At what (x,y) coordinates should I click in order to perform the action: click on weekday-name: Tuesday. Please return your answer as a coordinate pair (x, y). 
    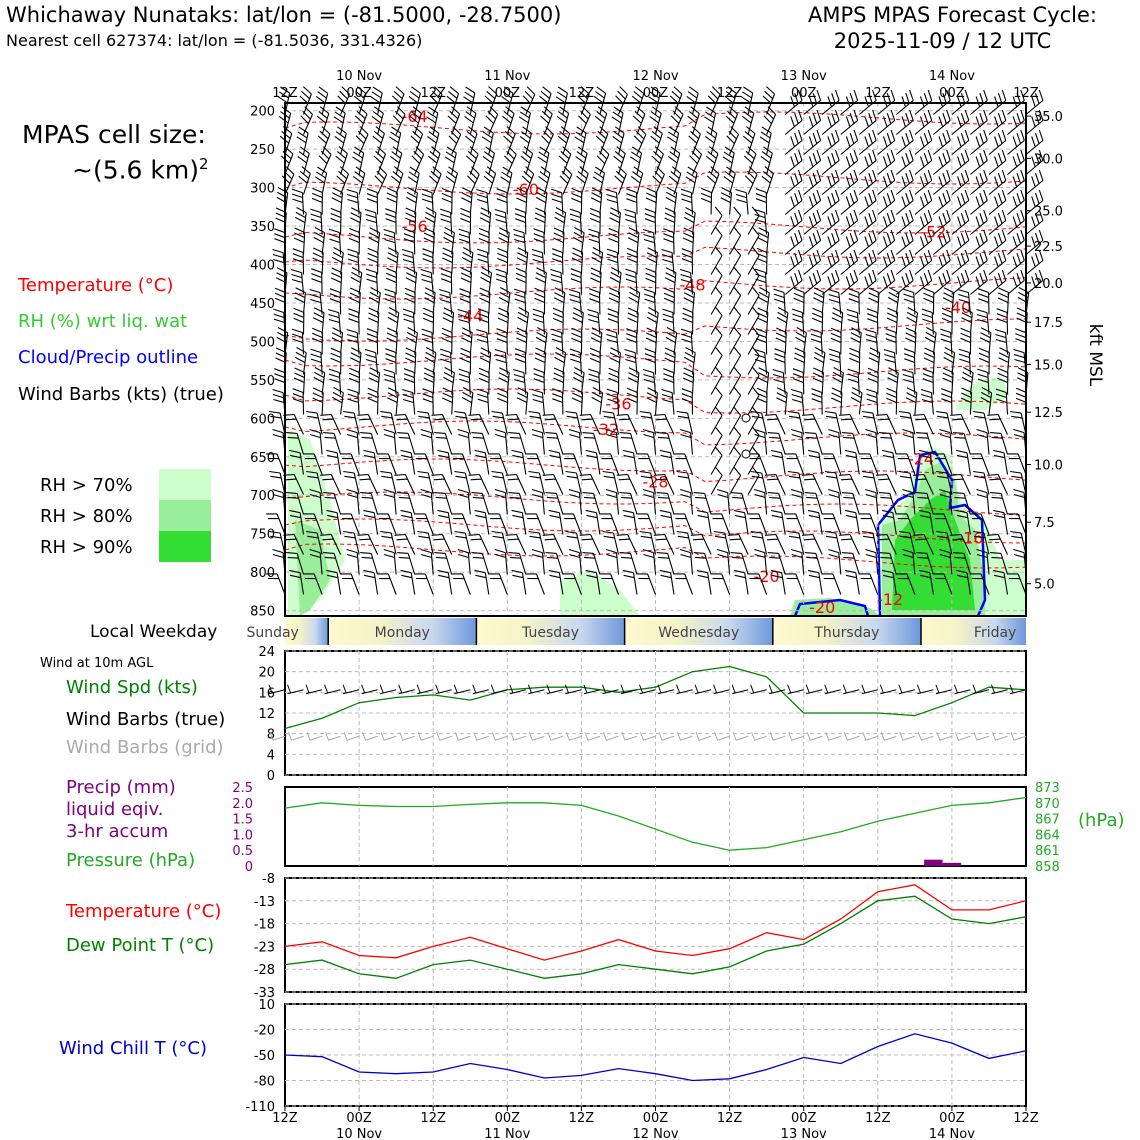
    Looking at the image, I should click on (550, 633).